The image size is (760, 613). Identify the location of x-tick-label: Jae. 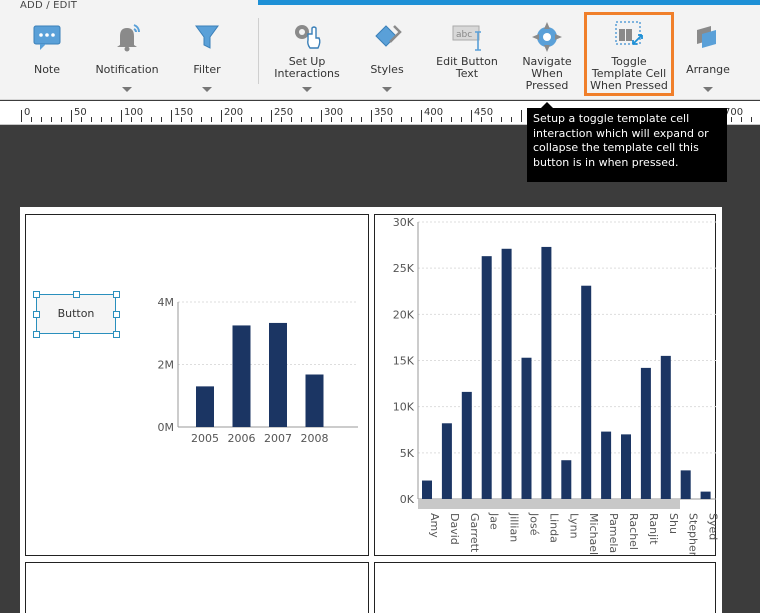
(494, 521).